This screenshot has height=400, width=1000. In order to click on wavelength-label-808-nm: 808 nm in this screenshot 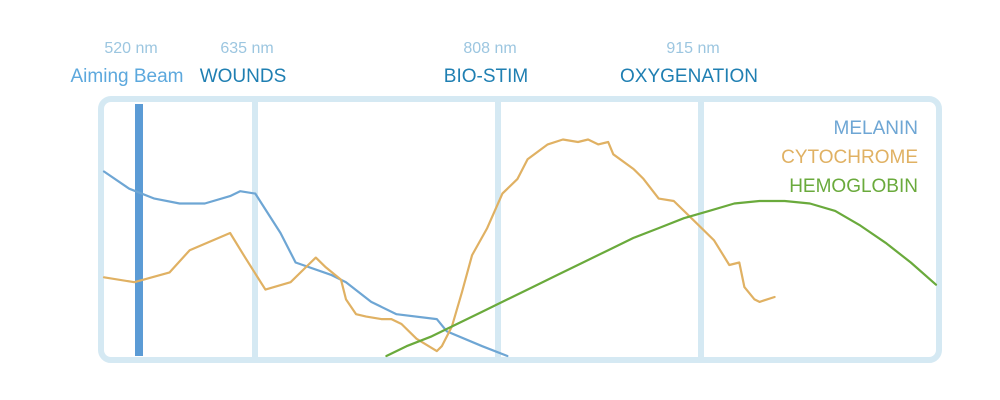, I will do `click(489, 48)`.